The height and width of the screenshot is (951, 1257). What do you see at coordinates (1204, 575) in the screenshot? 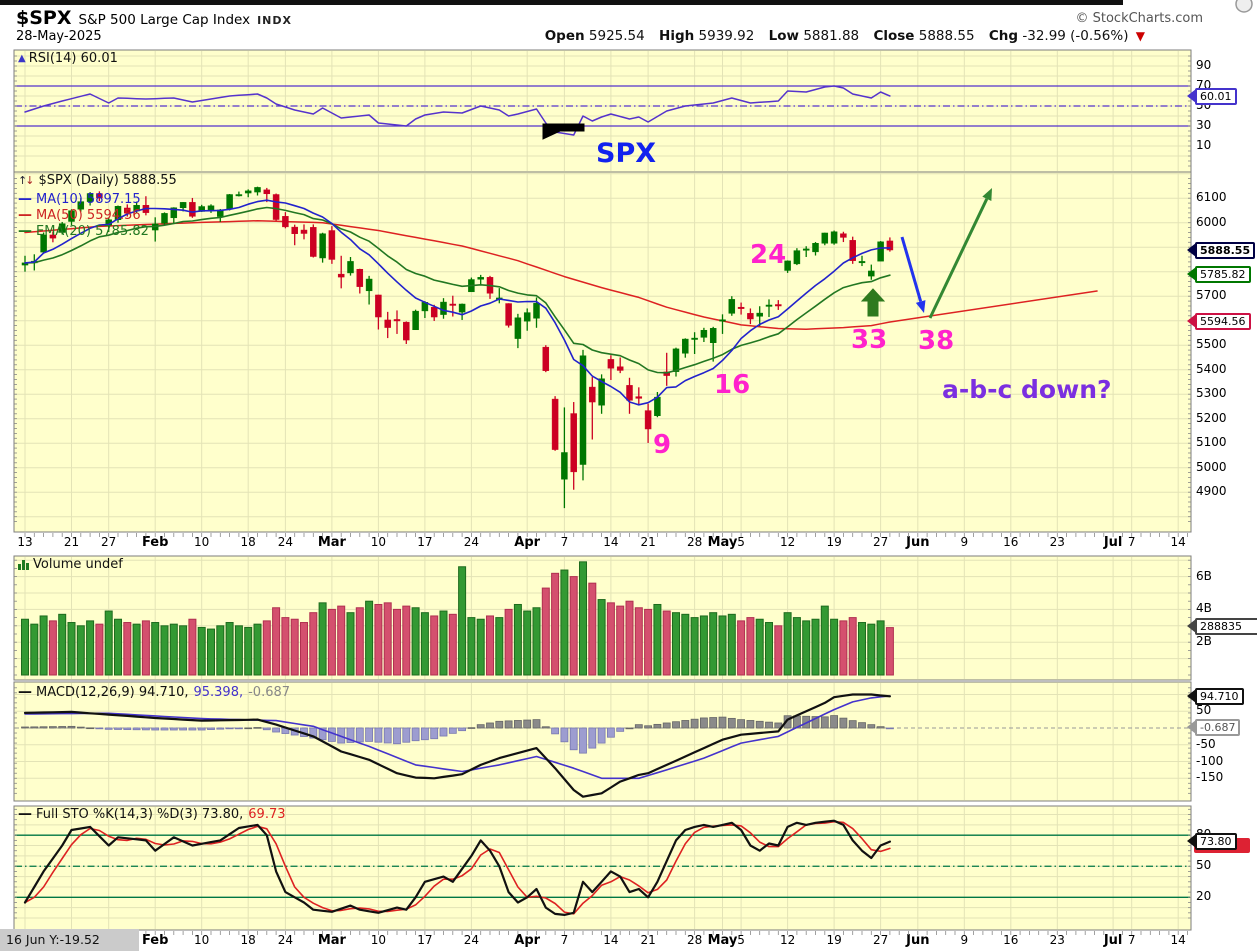
I see `volume-axis-label: 6B` at bounding box center [1204, 575].